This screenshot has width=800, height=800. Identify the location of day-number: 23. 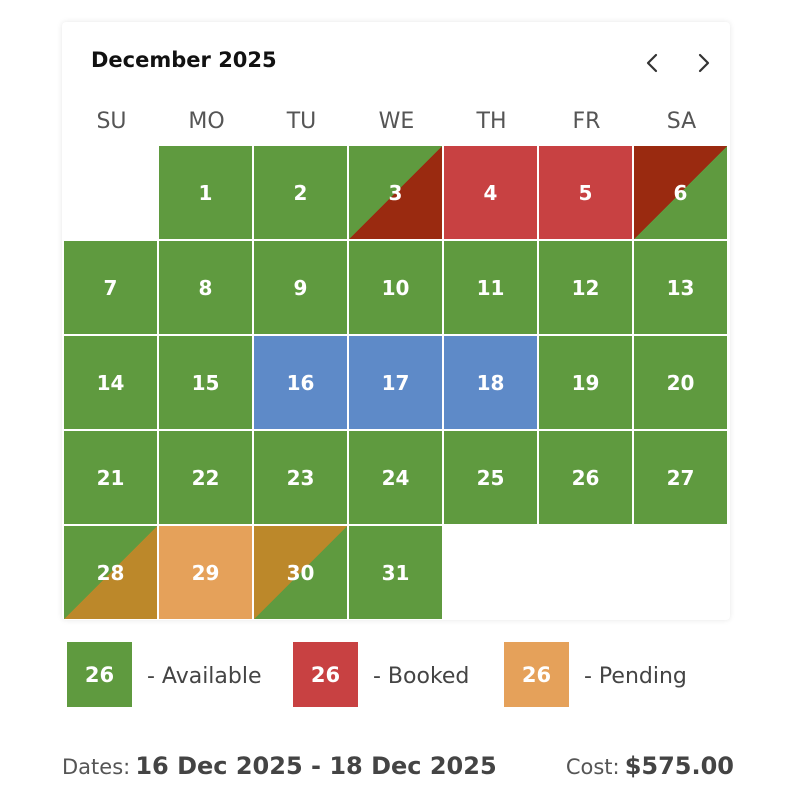
(300, 477).